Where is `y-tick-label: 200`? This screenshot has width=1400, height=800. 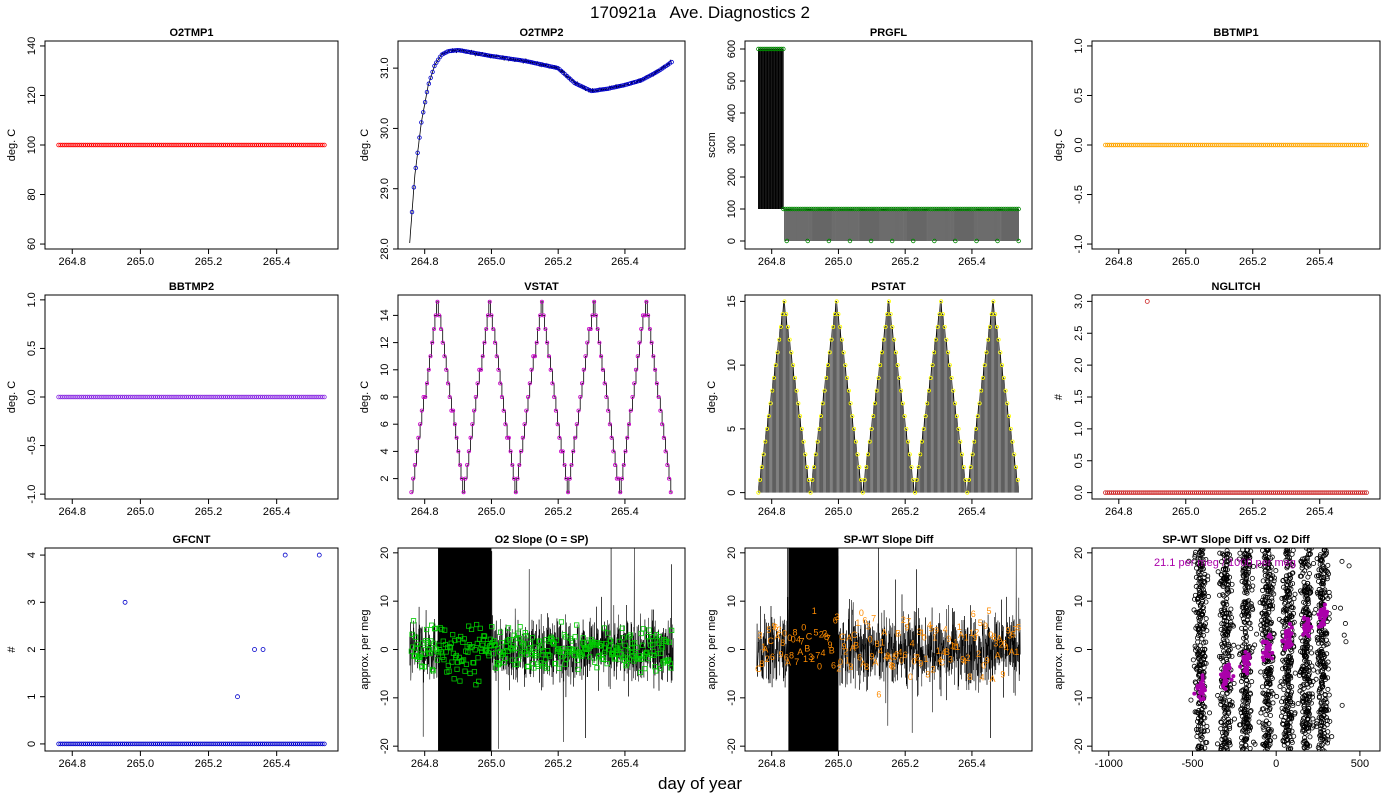 y-tick-label: 200 is located at coordinates (732, 177).